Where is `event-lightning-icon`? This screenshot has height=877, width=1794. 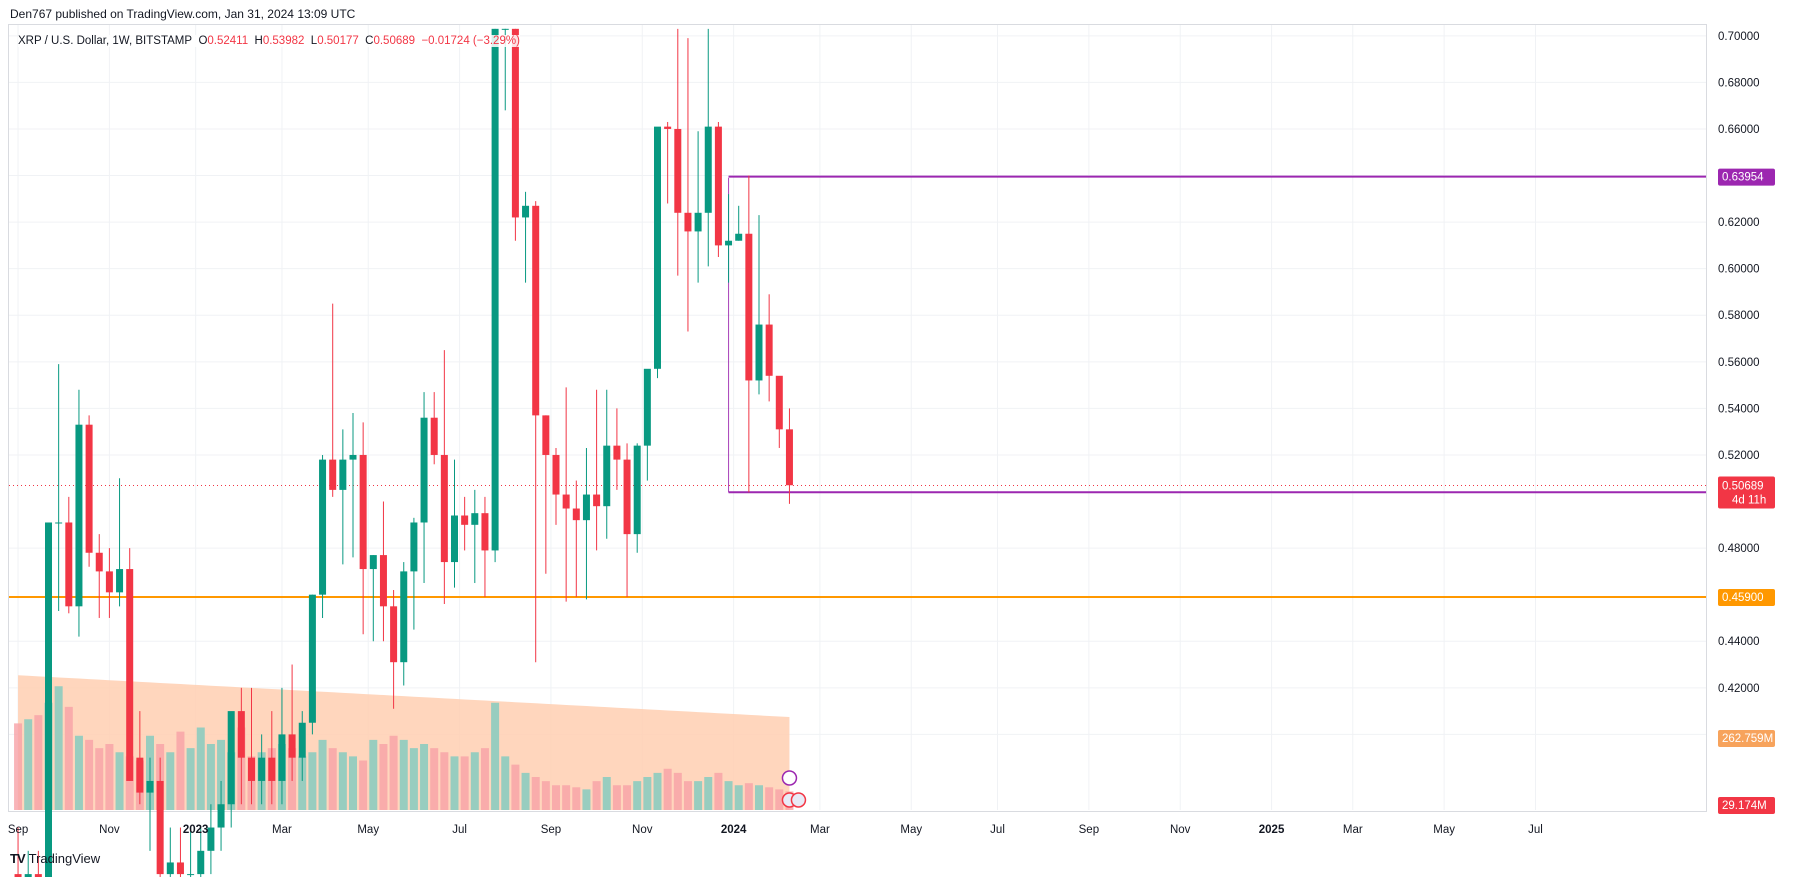 event-lightning-icon is located at coordinates (789, 778).